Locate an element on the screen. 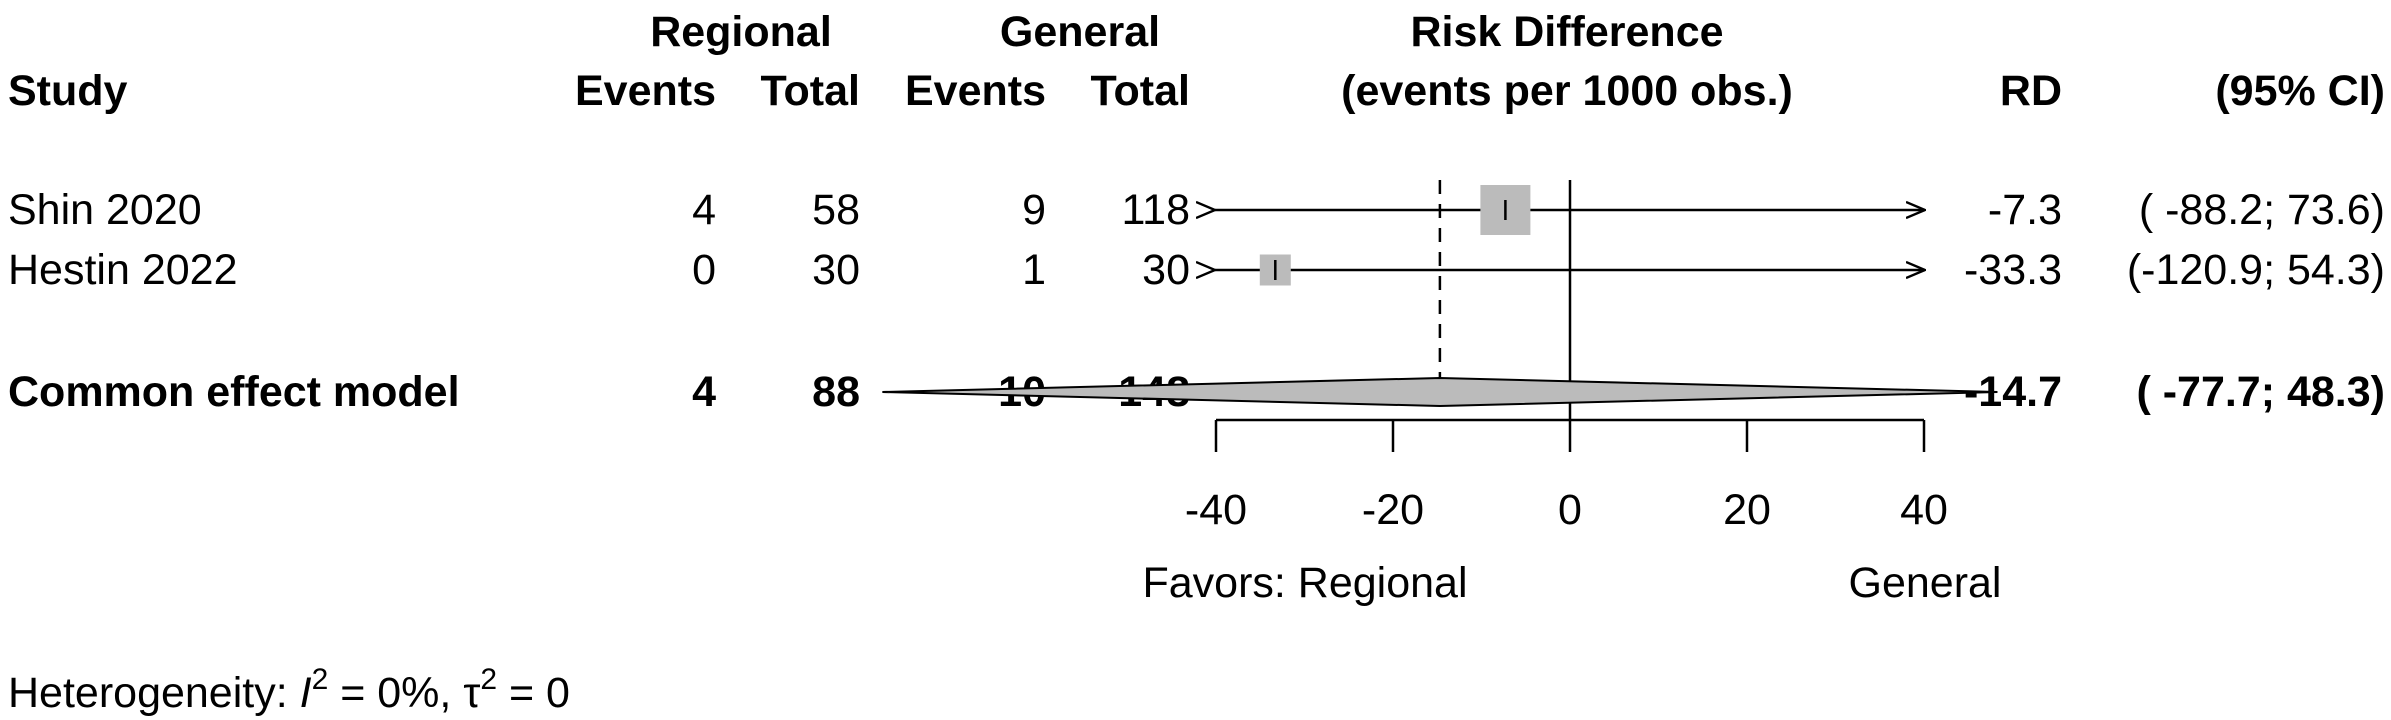  tau-value: = 0 is located at coordinates (533, 693).